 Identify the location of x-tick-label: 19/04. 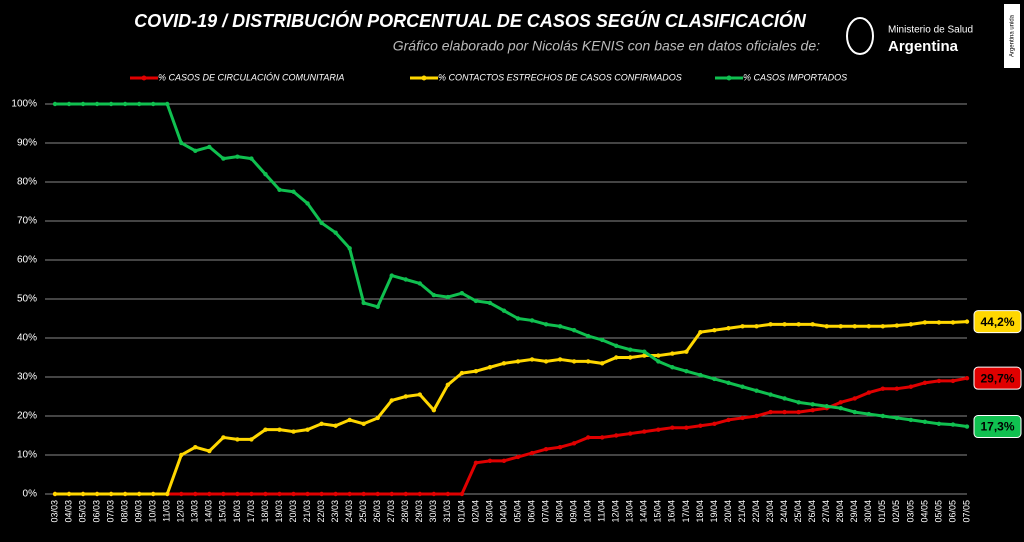
(714, 511).